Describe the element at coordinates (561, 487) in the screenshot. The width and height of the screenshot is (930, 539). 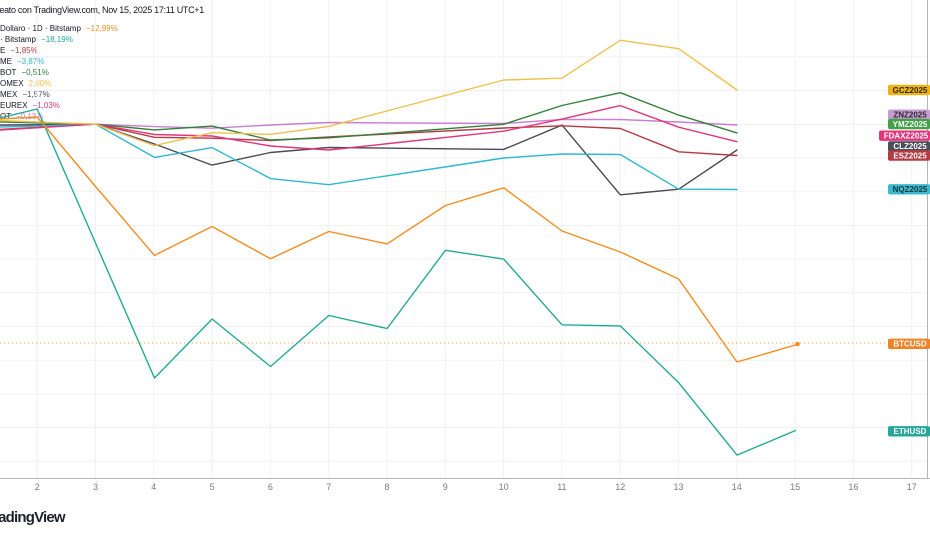
I see `svg-text: 11` at that location.